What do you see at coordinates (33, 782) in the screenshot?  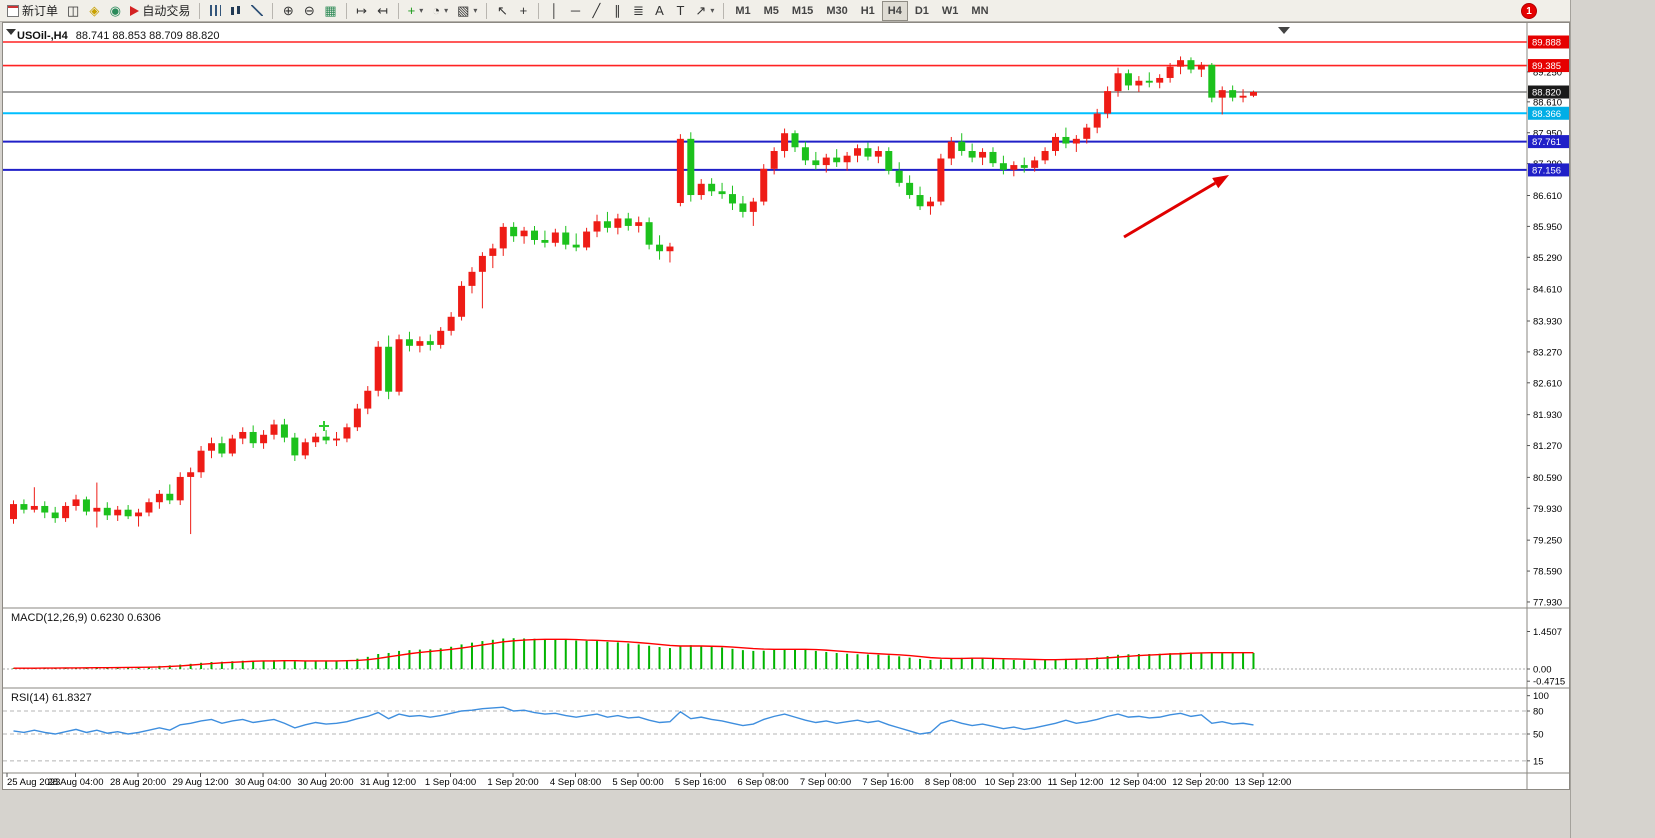 I see `time-axis-label: 25 Aug 2023` at bounding box center [33, 782].